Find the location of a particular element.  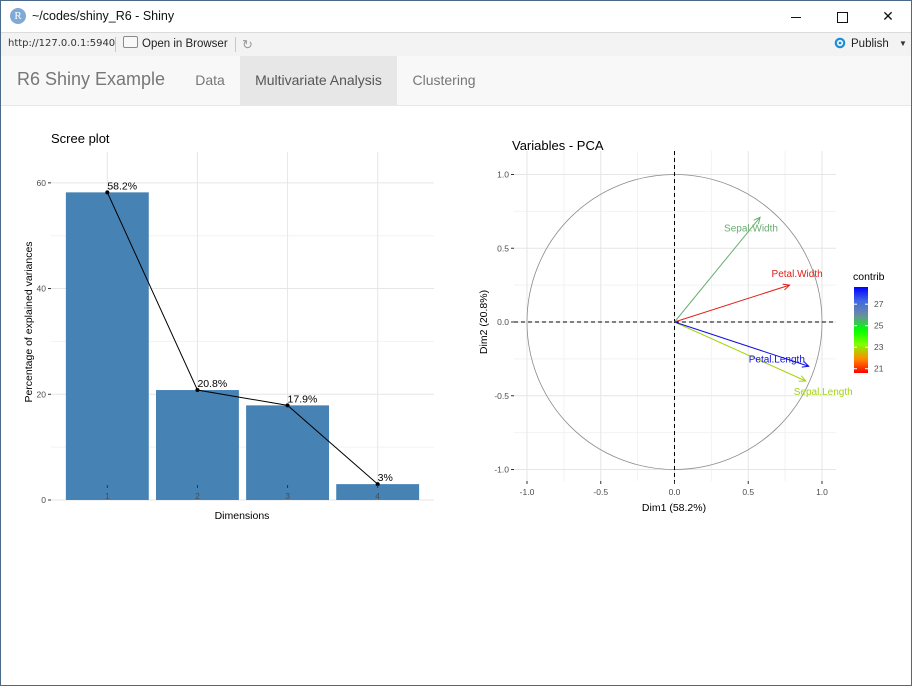

open-in-browser-button: Open in Browser is located at coordinates (175, 44).